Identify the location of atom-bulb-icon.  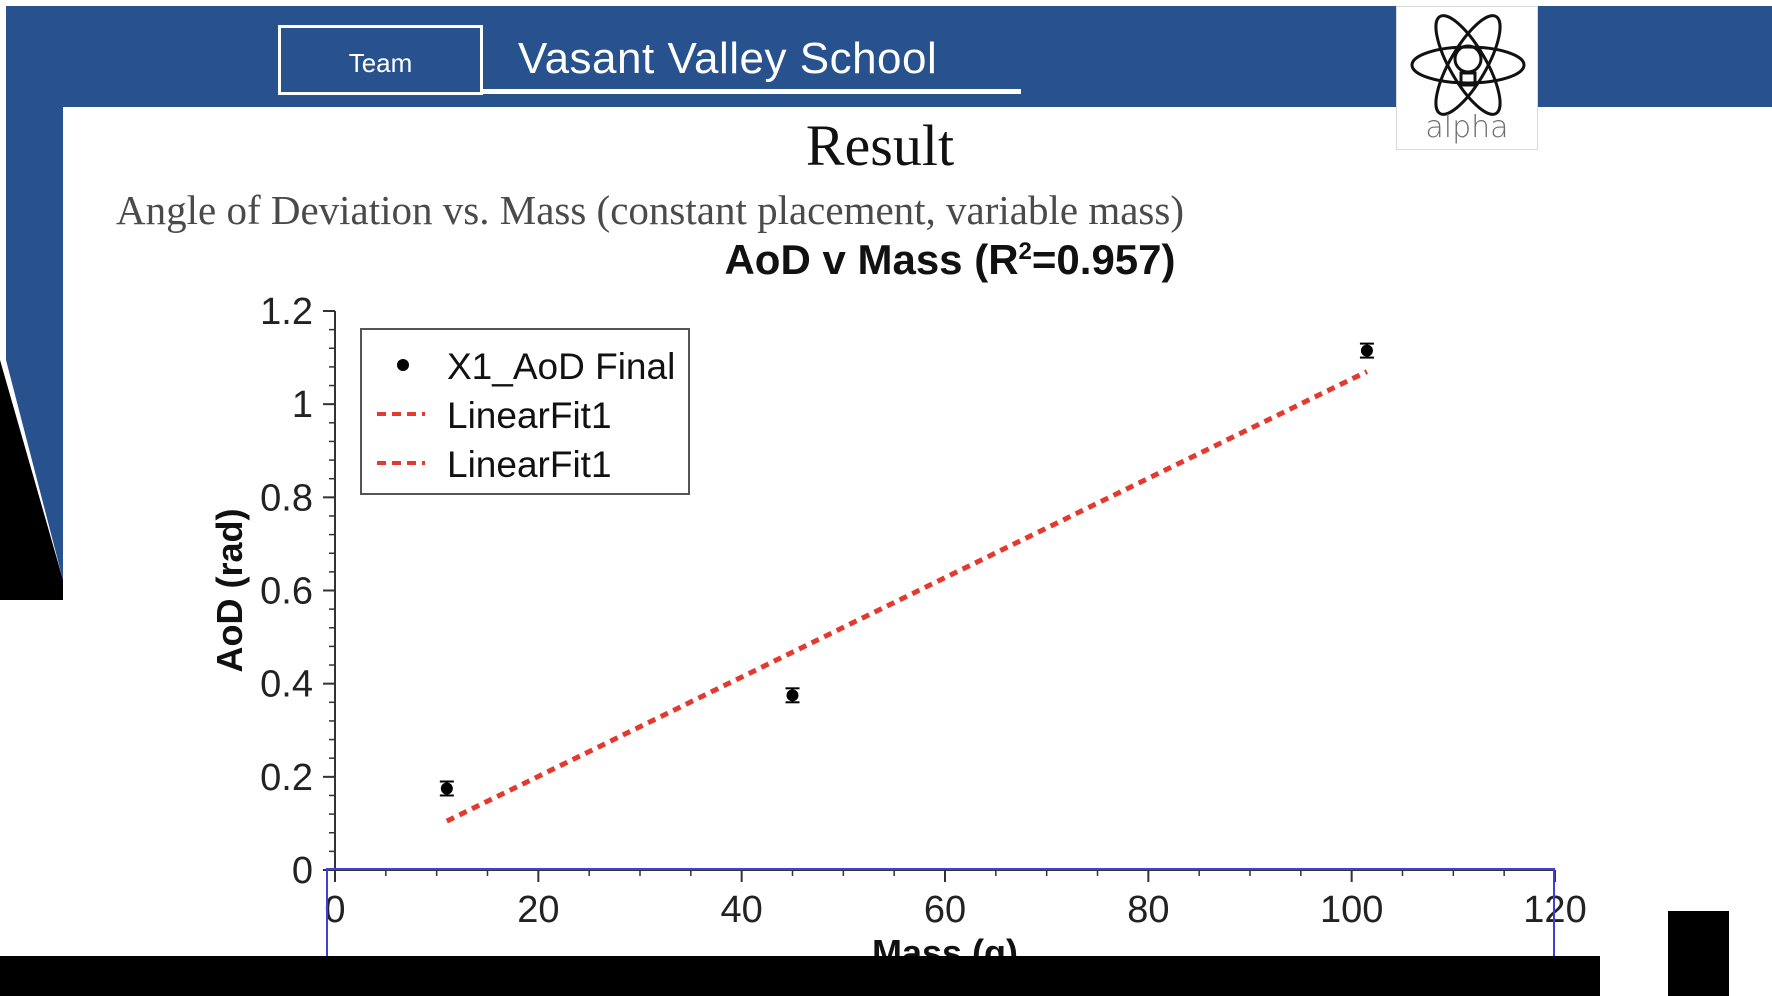
(1468, 65).